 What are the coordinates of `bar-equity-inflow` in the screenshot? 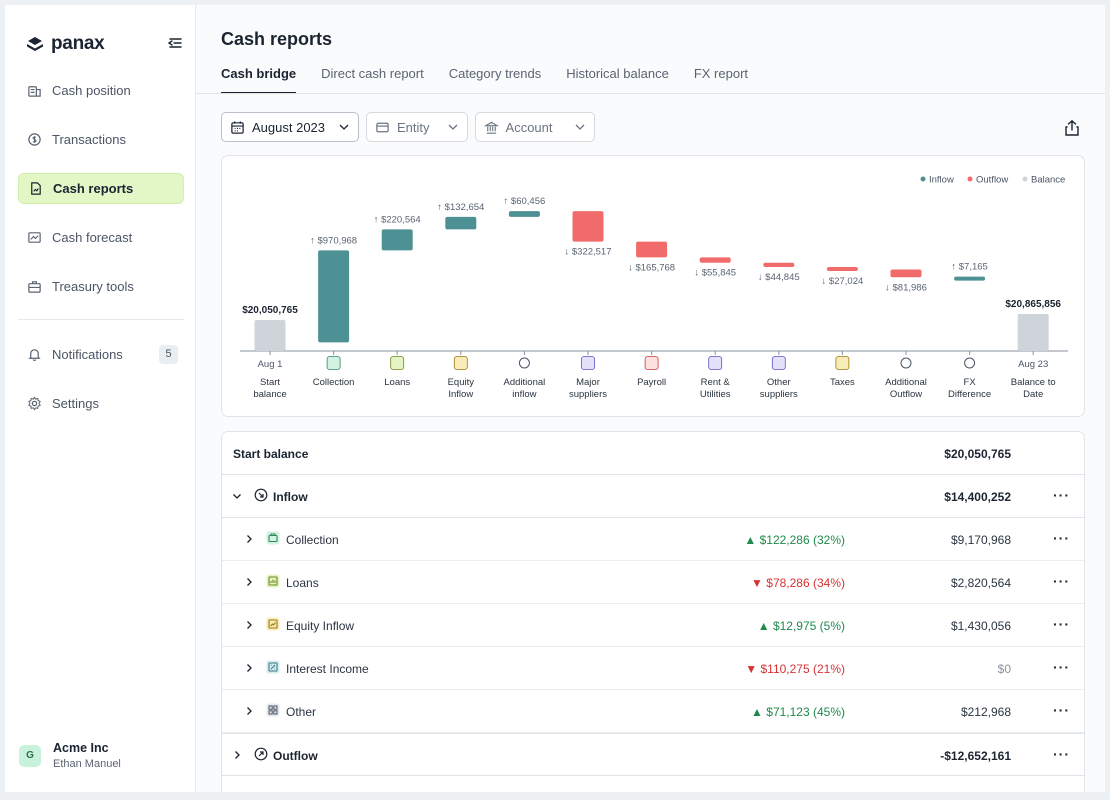 It's located at (461, 223).